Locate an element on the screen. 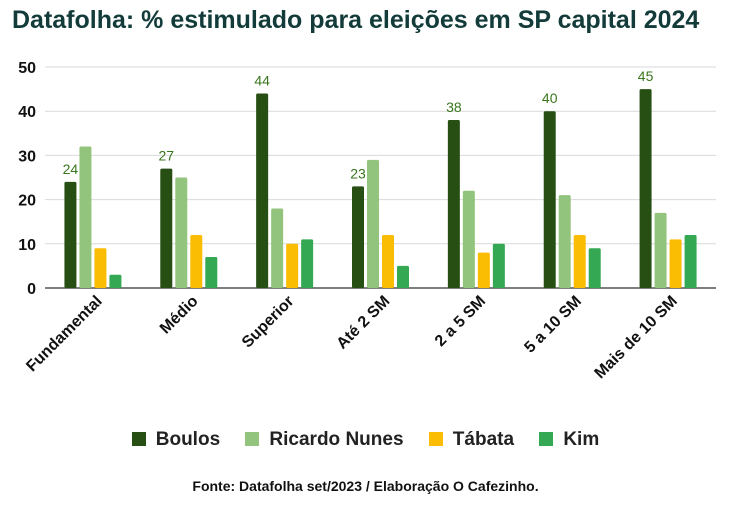 This screenshot has width=731, height=508. bar-boulos-superior is located at coordinates (262, 191).